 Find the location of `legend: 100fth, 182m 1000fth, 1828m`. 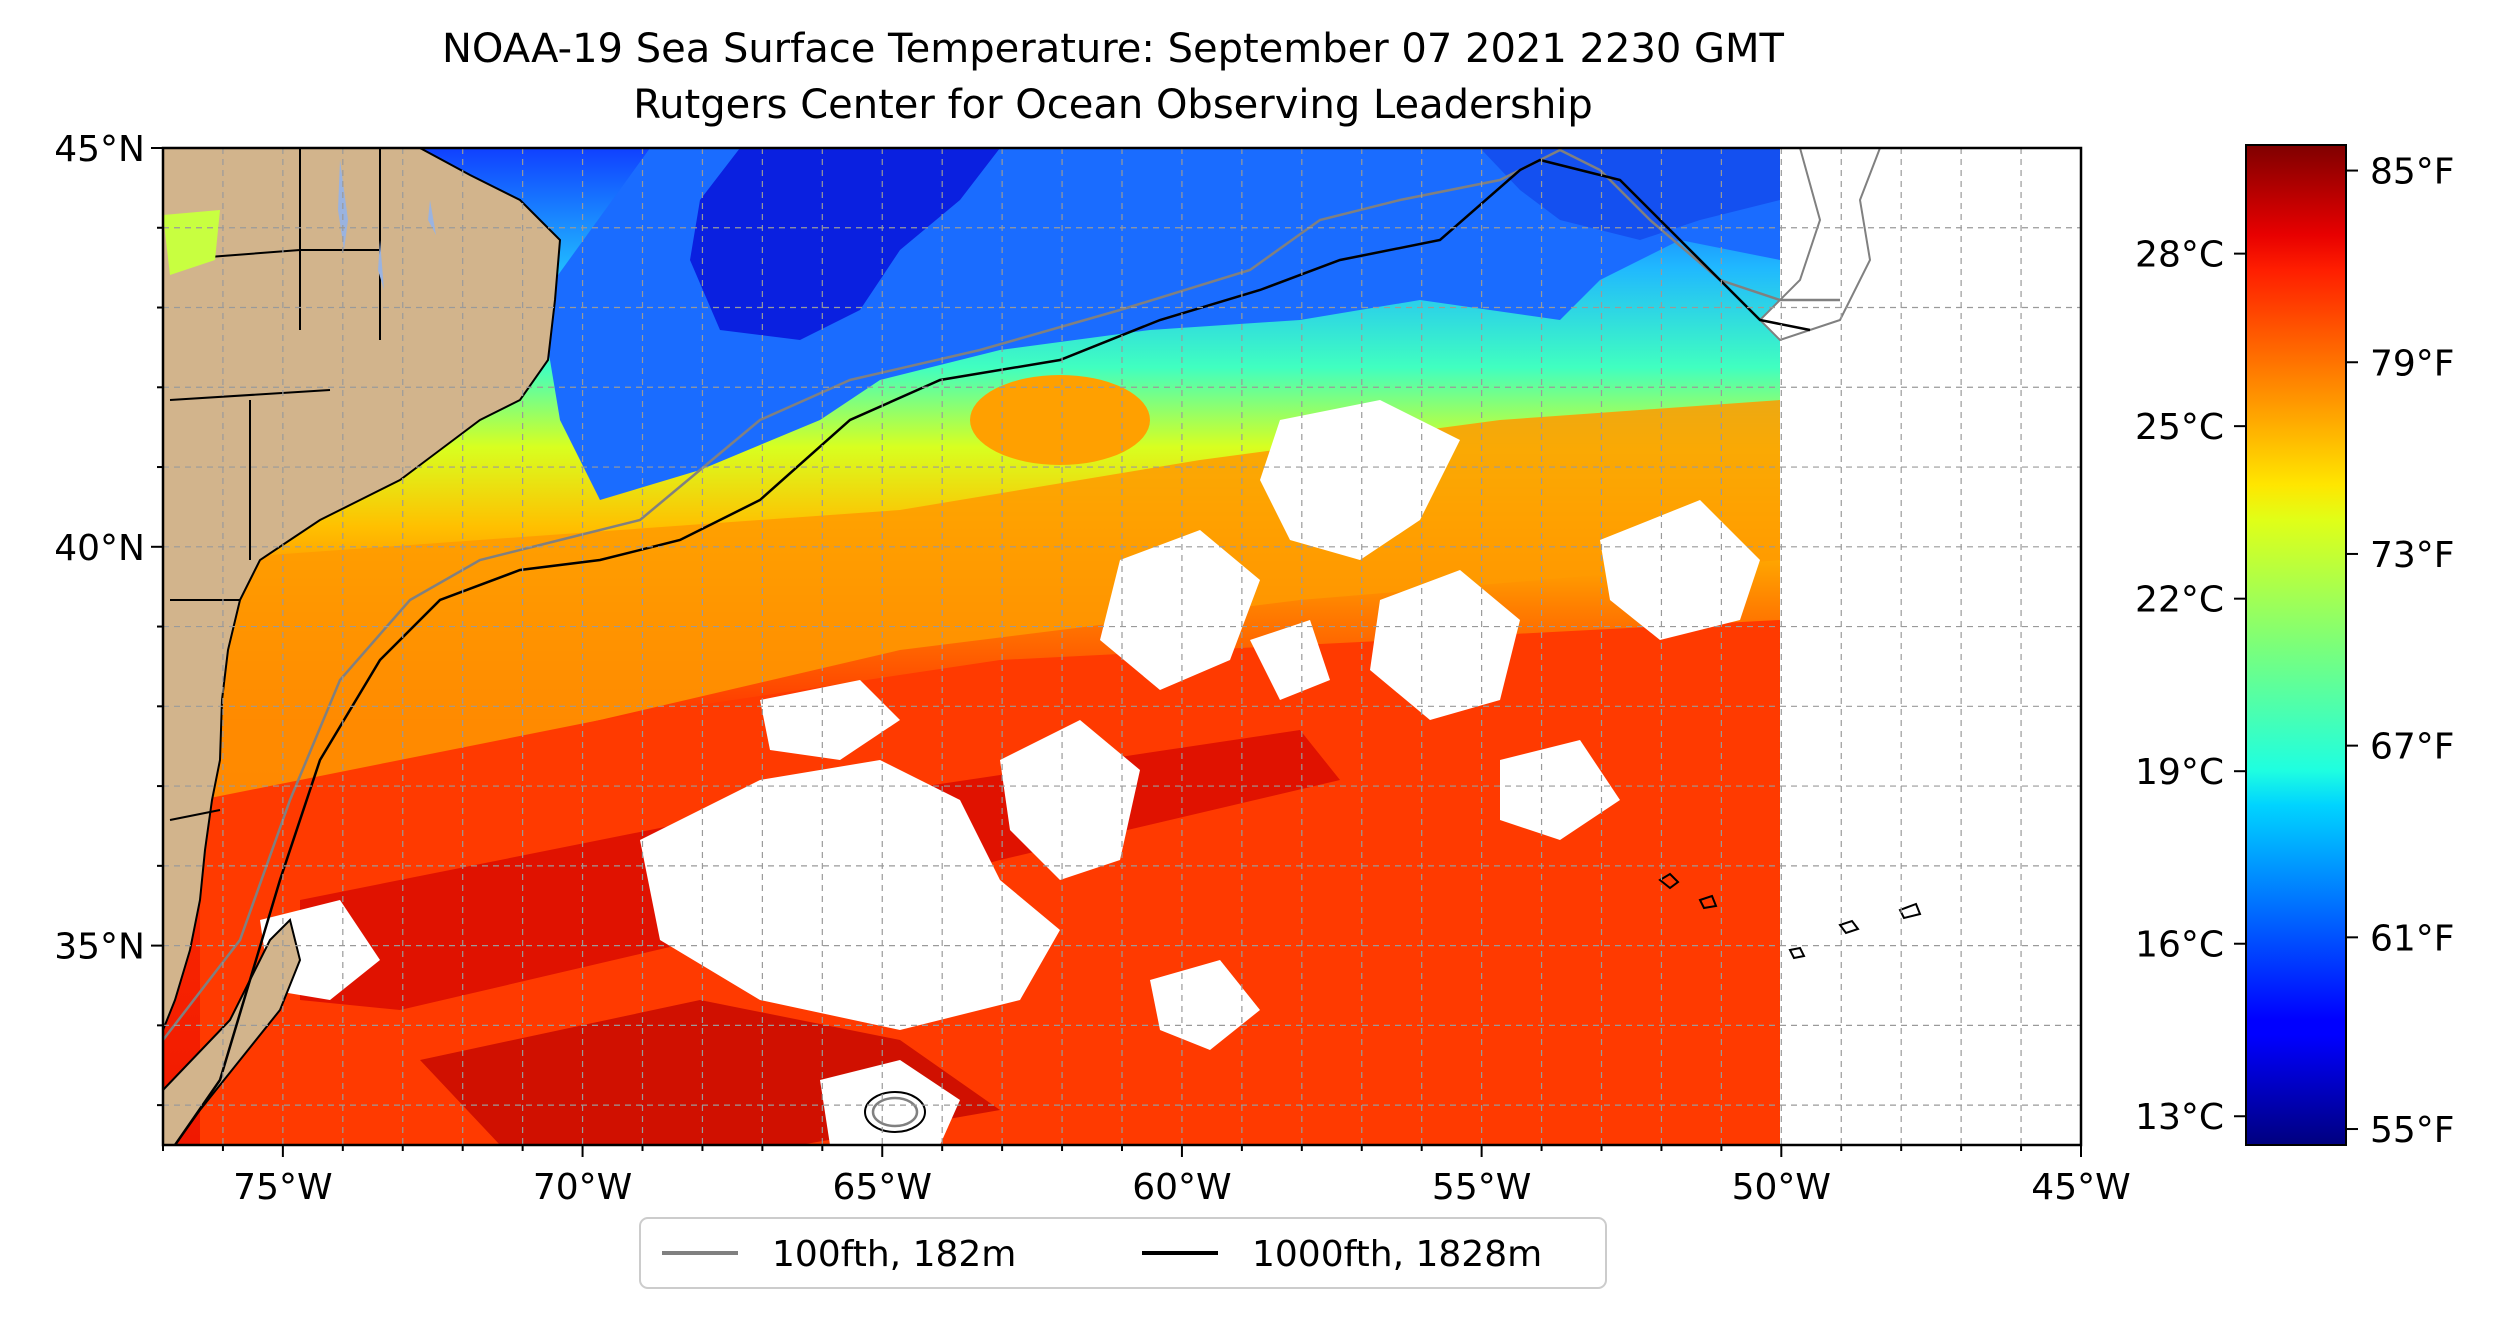

legend: 100fth, 182m 1000fth, 1828m is located at coordinates (1123, 1253).